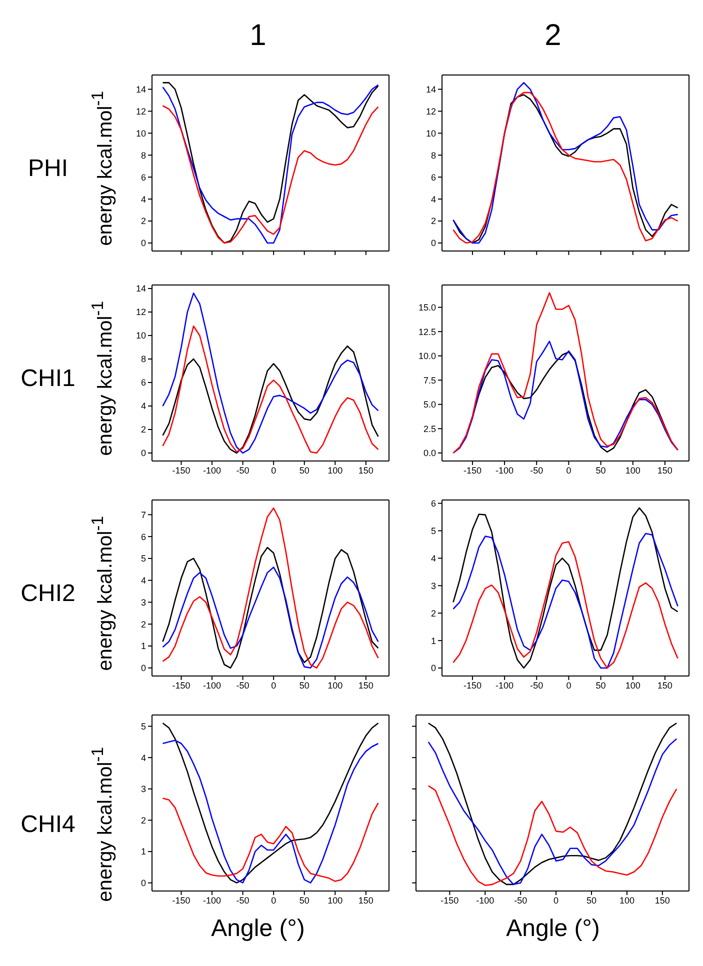 This screenshot has height=966, width=703. What do you see at coordinates (553, 36) in the screenshot?
I see `chart-title: 2` at bounding box center [553, 36].